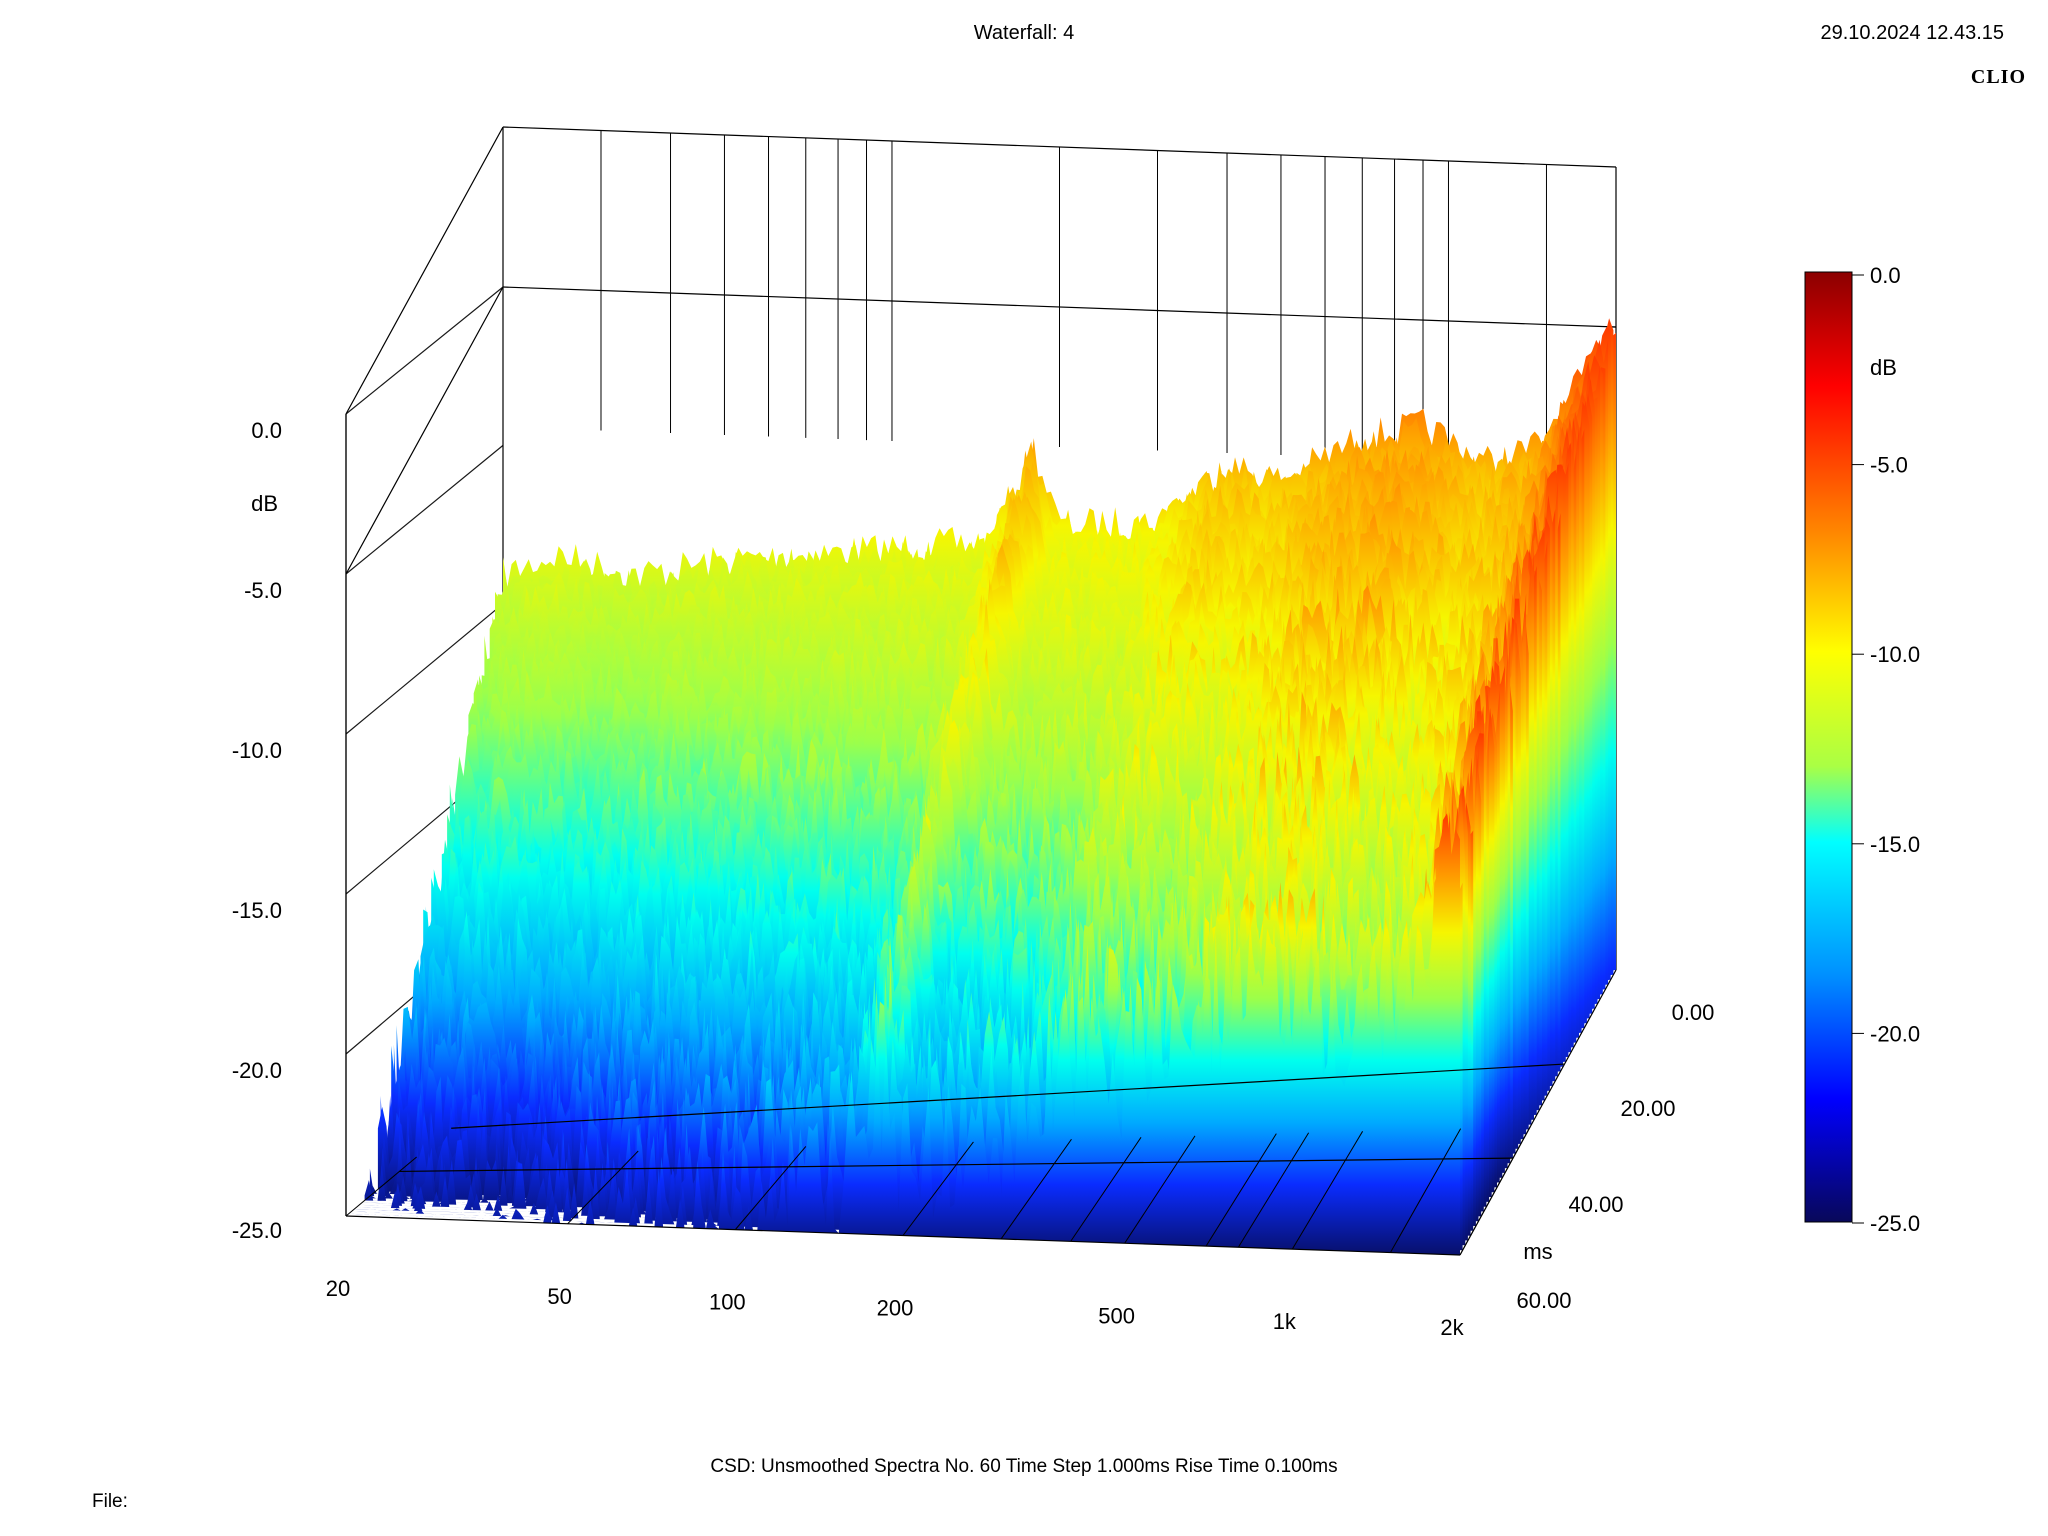 The image size is (2048, 1536). Describe the element at coordinates (1543, 1300) in the screenshot. I see `z-tick-label: 60.00` at that location.